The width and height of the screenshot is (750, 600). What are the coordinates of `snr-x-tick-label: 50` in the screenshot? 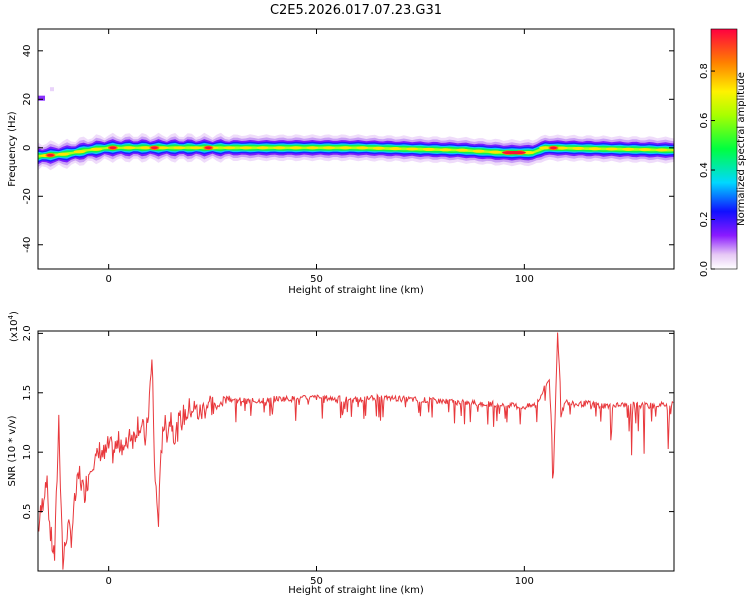 It's located at (316, 581).